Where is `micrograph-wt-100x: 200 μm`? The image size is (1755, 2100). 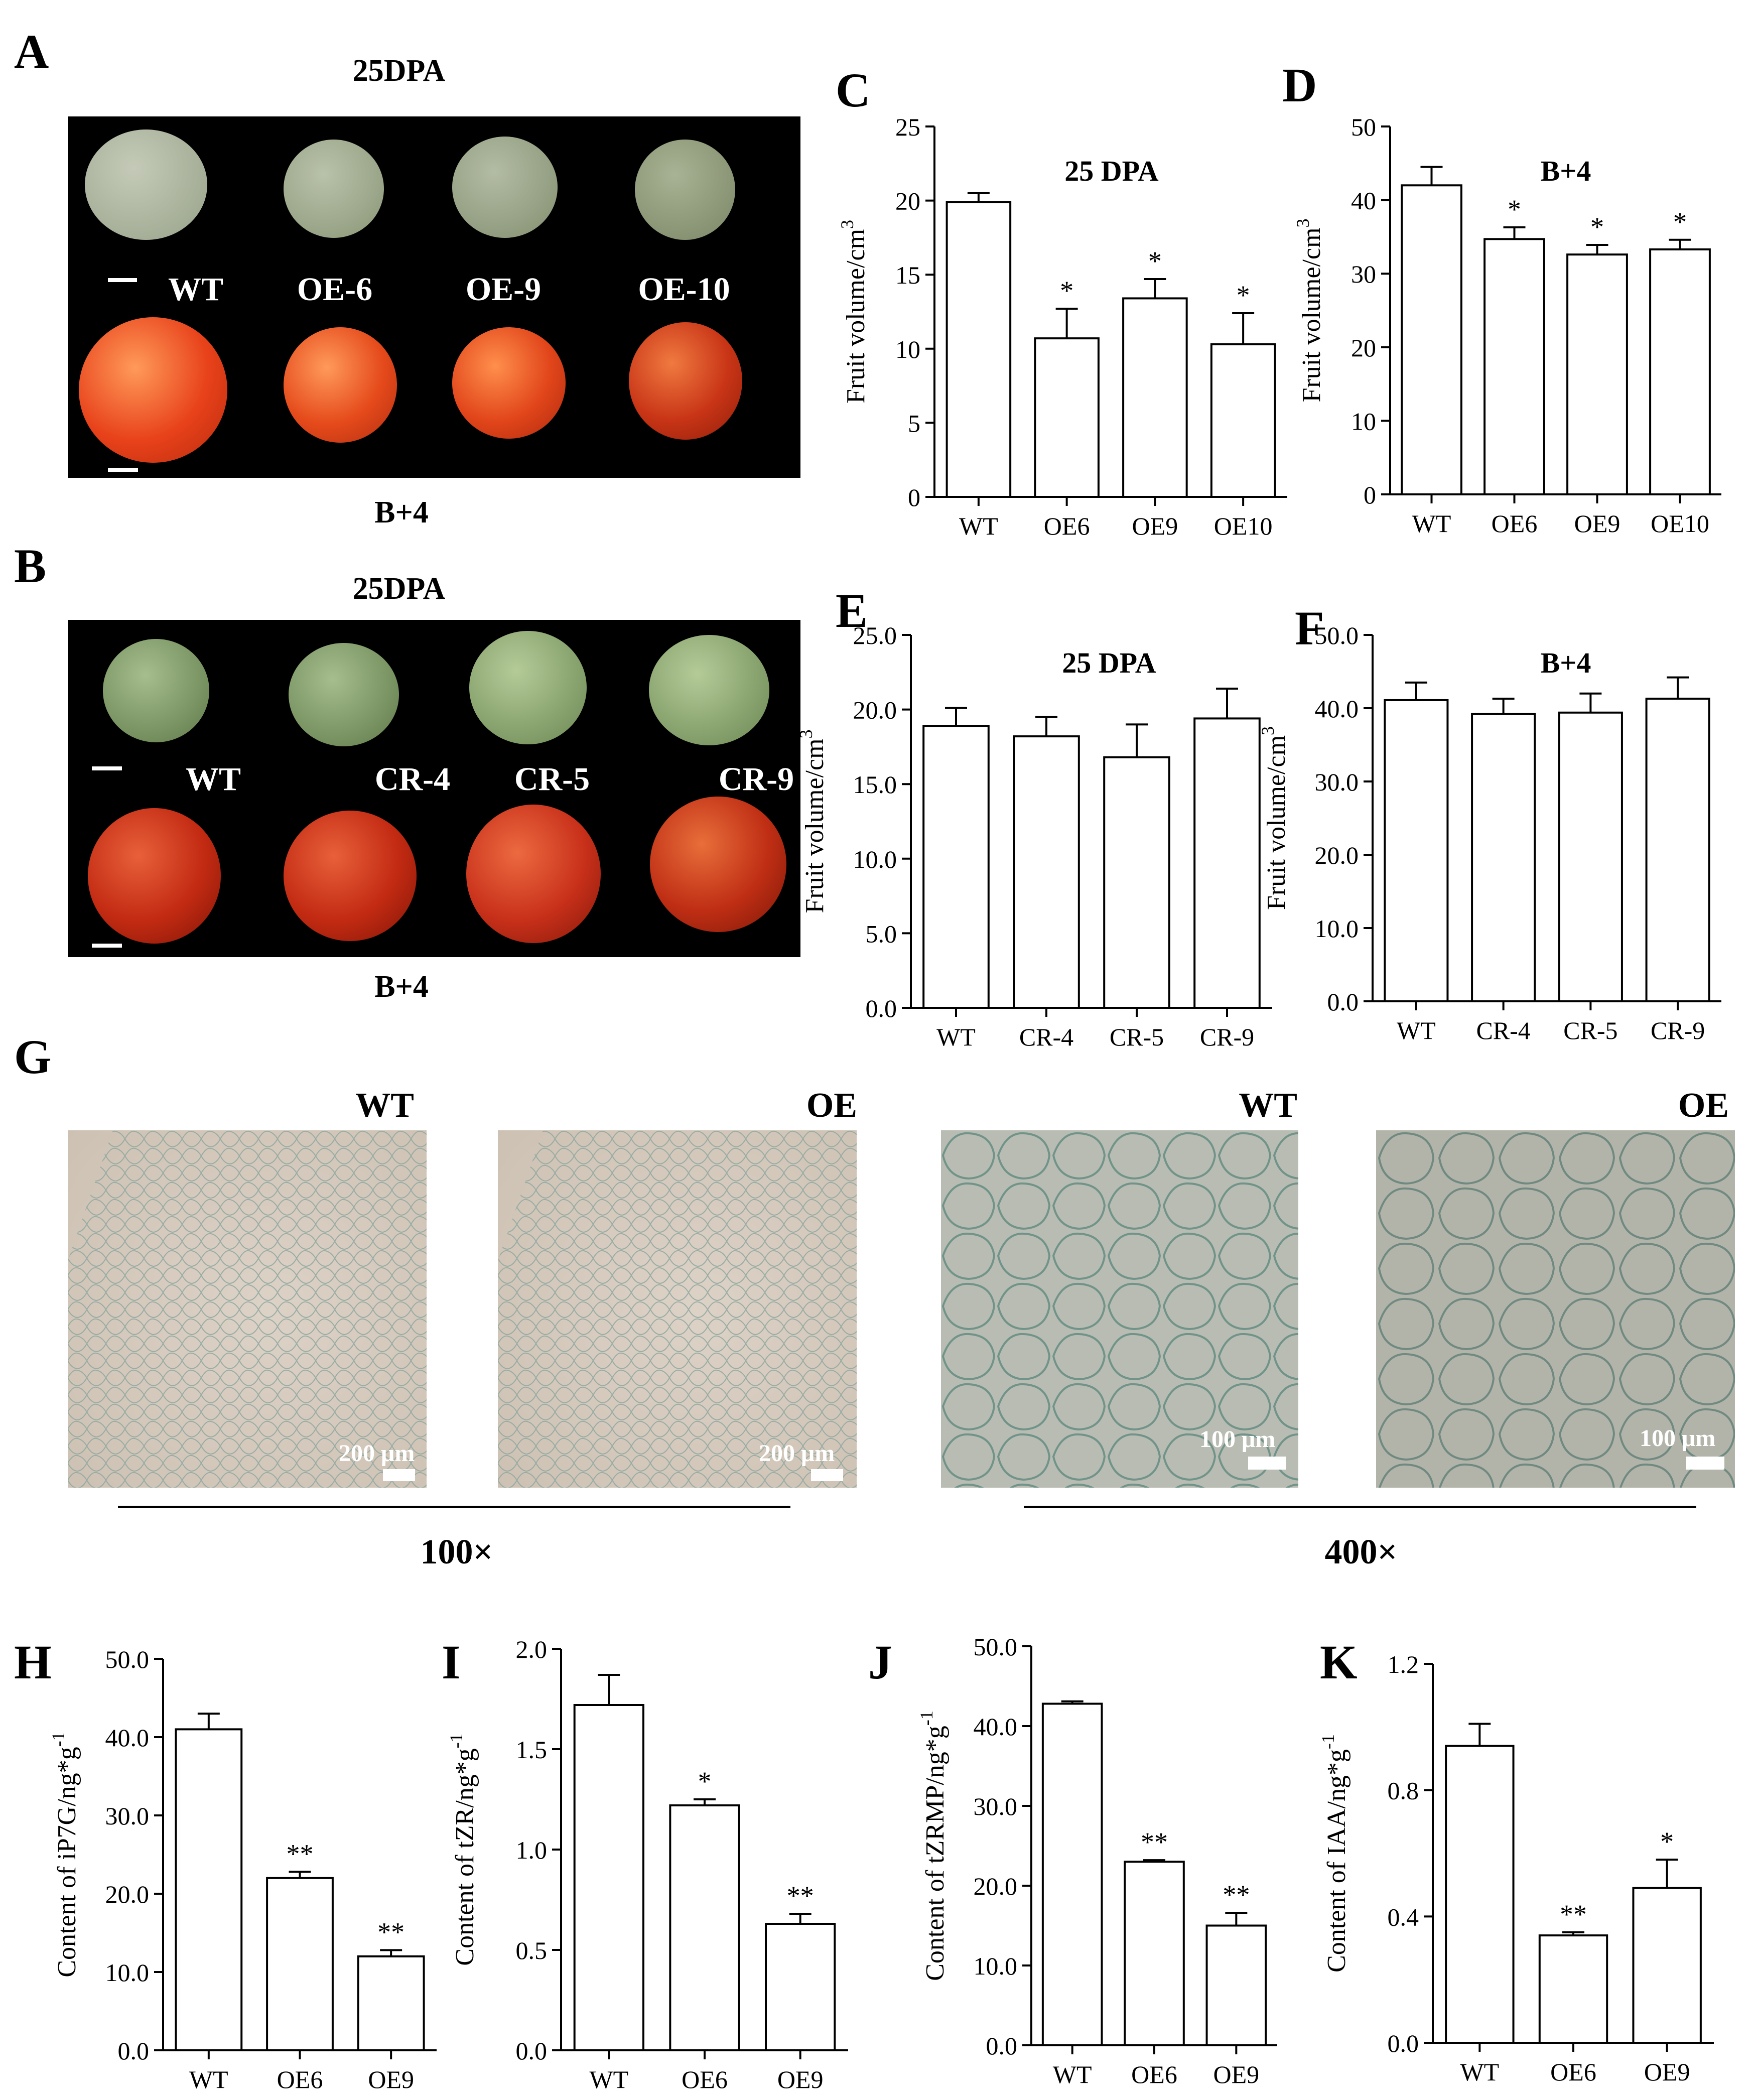 micrograph-wt-100x: 200 μm is located at coordinates (247, 1309).